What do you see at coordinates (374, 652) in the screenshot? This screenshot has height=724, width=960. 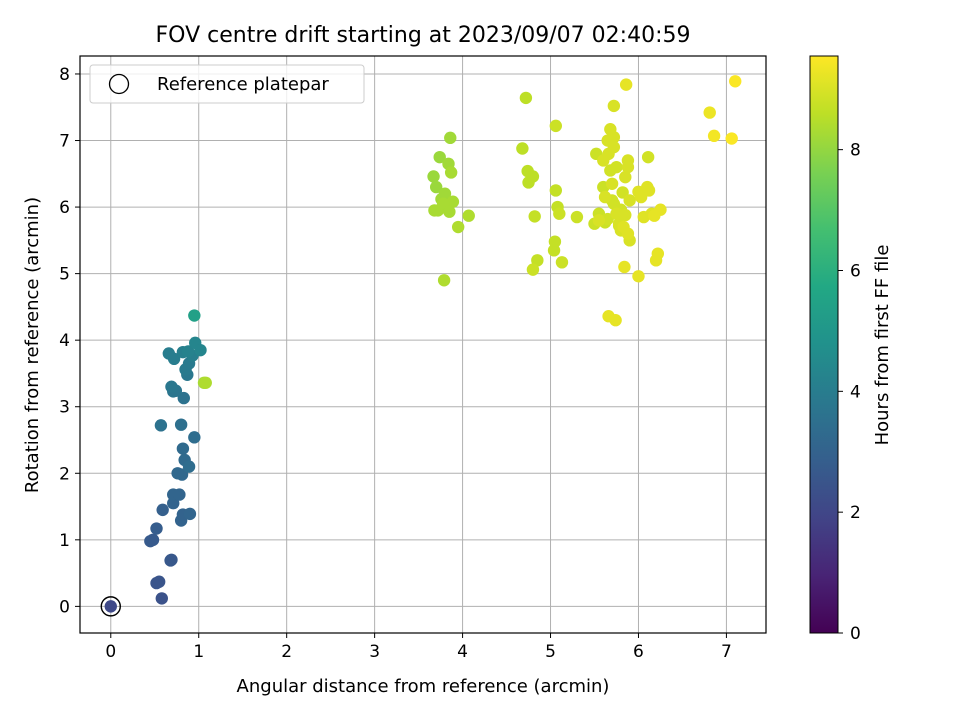 I see `x-tick-label: 3` at bounding box center [374, 652].